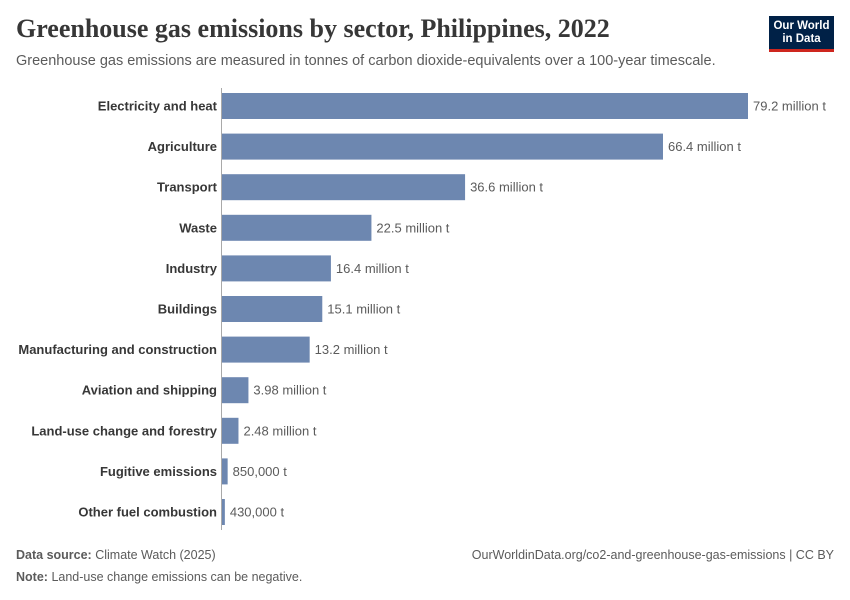 This screenshot has height=600, width=850. What do you see at coordinates (155, 555) in the screenshot?
I see `data-source-link: Climate Watch (2025)` at bounding box center [155, 555].